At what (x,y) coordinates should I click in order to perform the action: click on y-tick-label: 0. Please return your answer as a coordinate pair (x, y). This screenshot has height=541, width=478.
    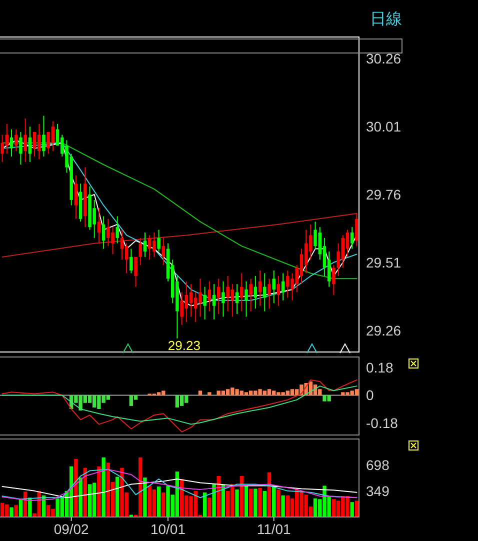
    Looking at the image, I should click on (370, 395).